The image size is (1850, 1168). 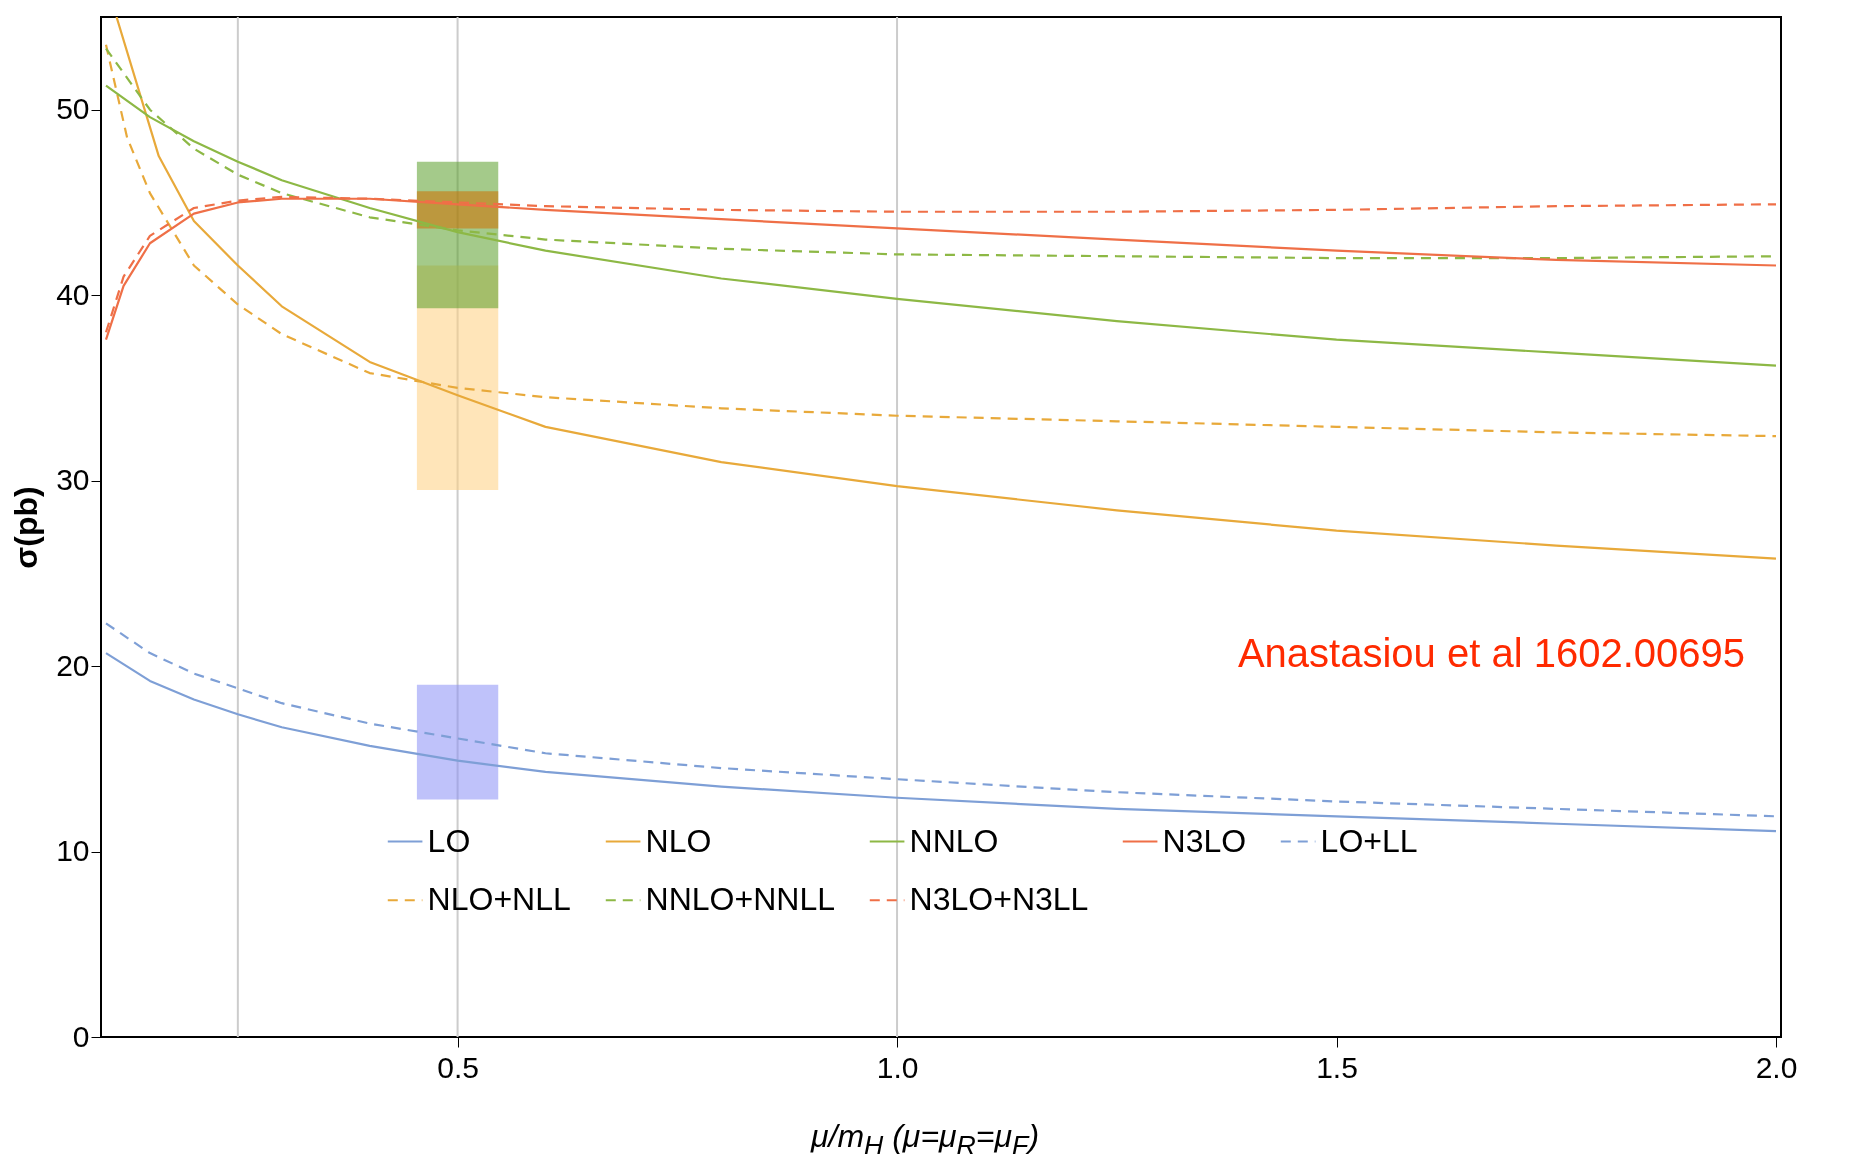 I want to click on bar, so click(x=457, y=742).